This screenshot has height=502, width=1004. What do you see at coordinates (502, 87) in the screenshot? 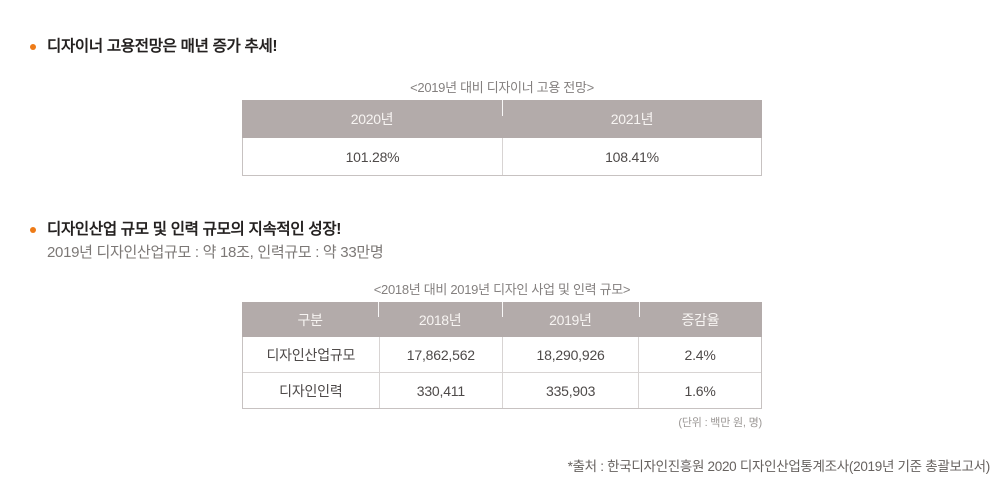
I see `employment-table-title: <2019년 대비 디자이너 고용 전망>` at bounding box center [502, 87].